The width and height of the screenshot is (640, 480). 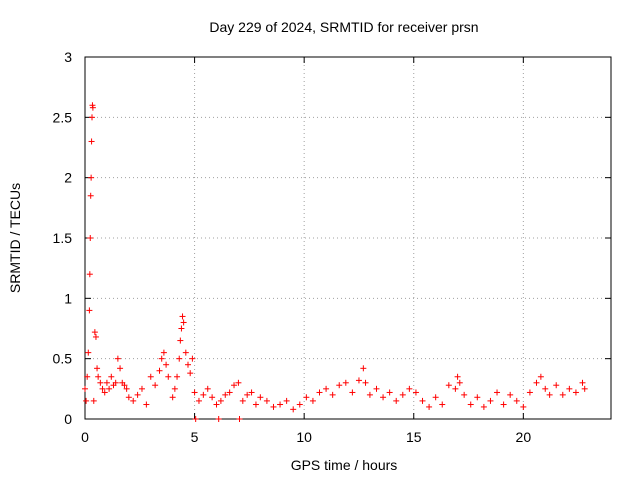 What do you see at coordinates (524, 437) in the screenshot?
I see `x-tick-label: 20` at bounding box center [524, 437].